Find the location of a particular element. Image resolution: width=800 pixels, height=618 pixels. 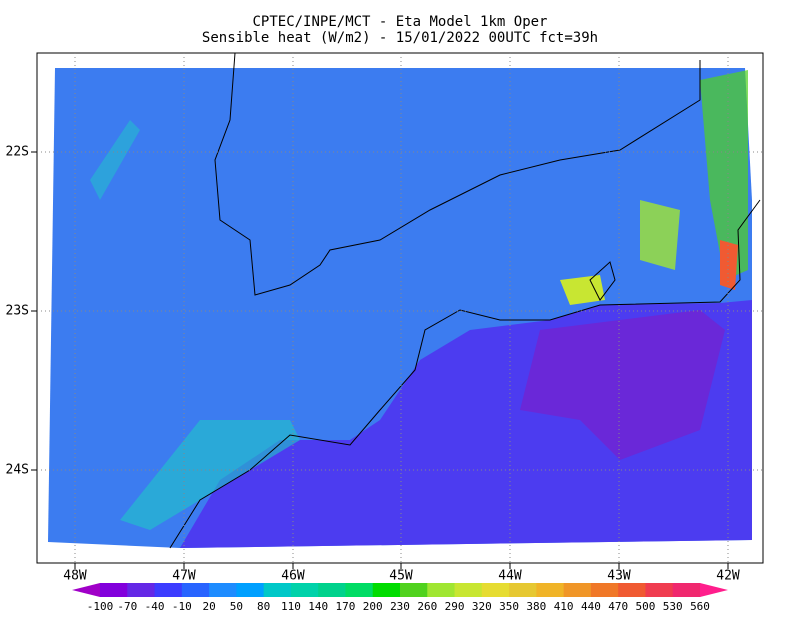

colorbar-label: 350 is located at coordinates (509, 606).